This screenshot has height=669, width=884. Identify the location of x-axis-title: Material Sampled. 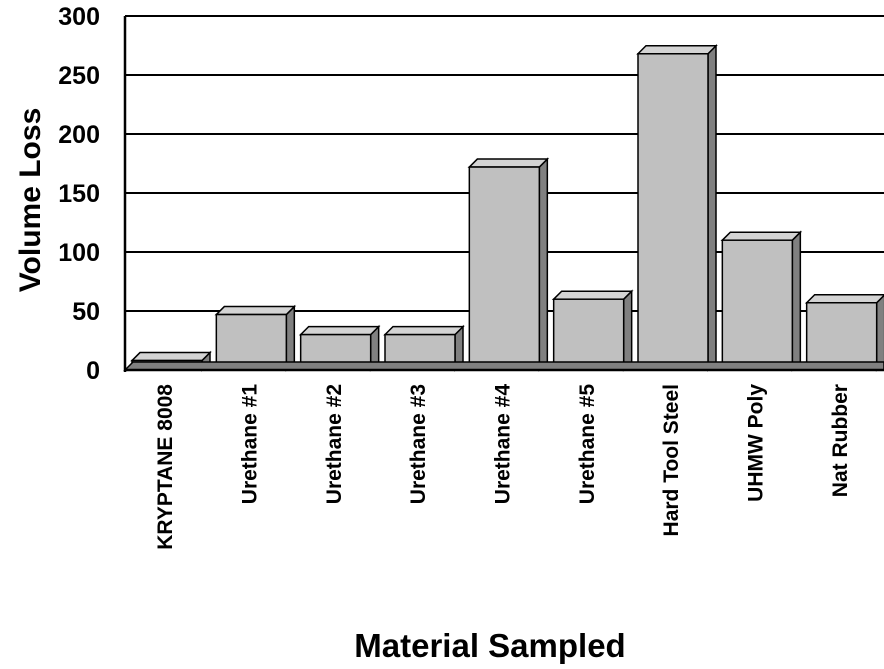
(489, 645).